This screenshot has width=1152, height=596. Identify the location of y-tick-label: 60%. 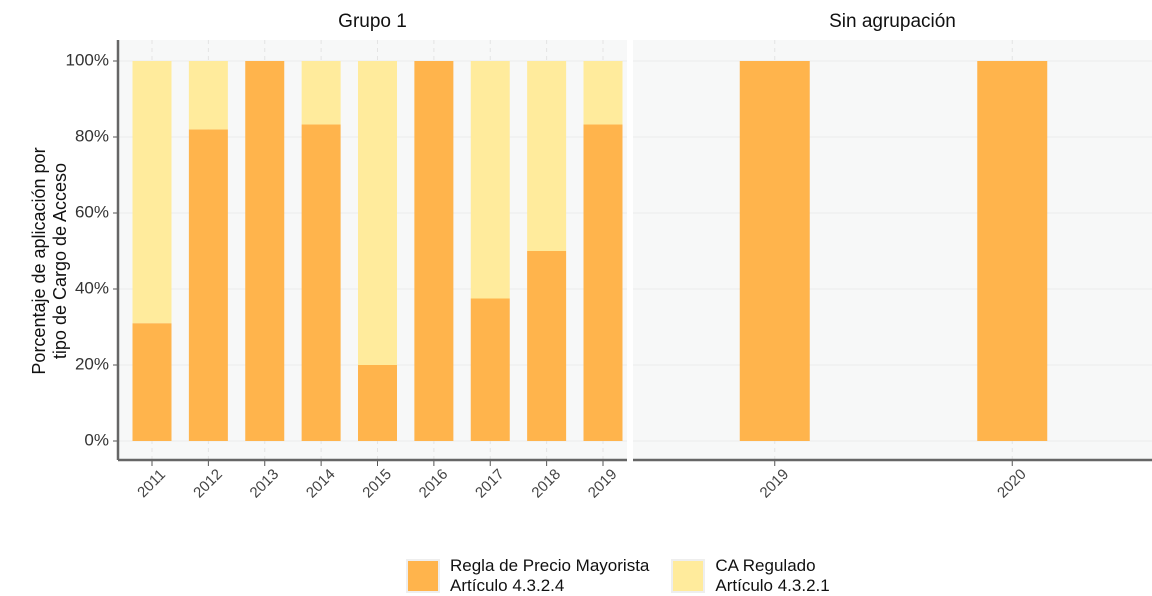
(92, 211).